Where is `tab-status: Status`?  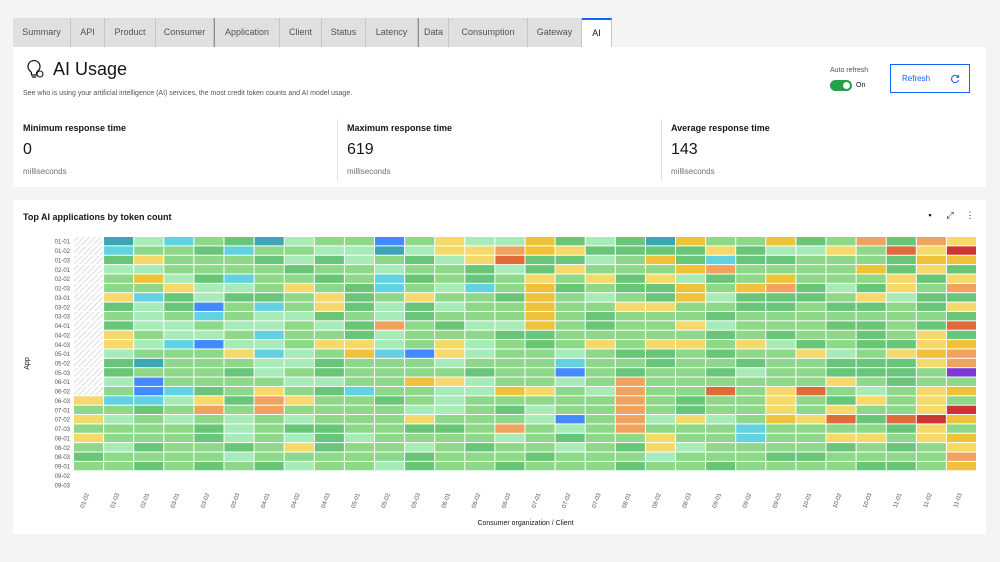
tab-status: Status is located at coordinates (344, 32).